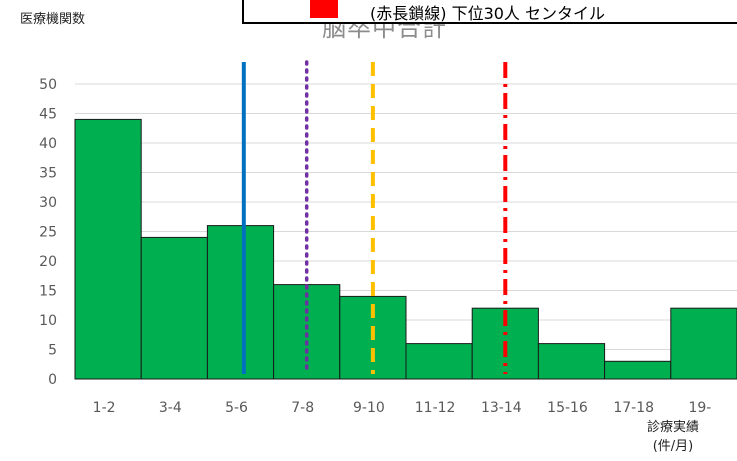 Image resolution: width=737 pixels, height=461 pixels. What do you see at coordinates (52, 380) in the screenshot?
I see `y-tick-label: 0` at bounding box center [52, 380].